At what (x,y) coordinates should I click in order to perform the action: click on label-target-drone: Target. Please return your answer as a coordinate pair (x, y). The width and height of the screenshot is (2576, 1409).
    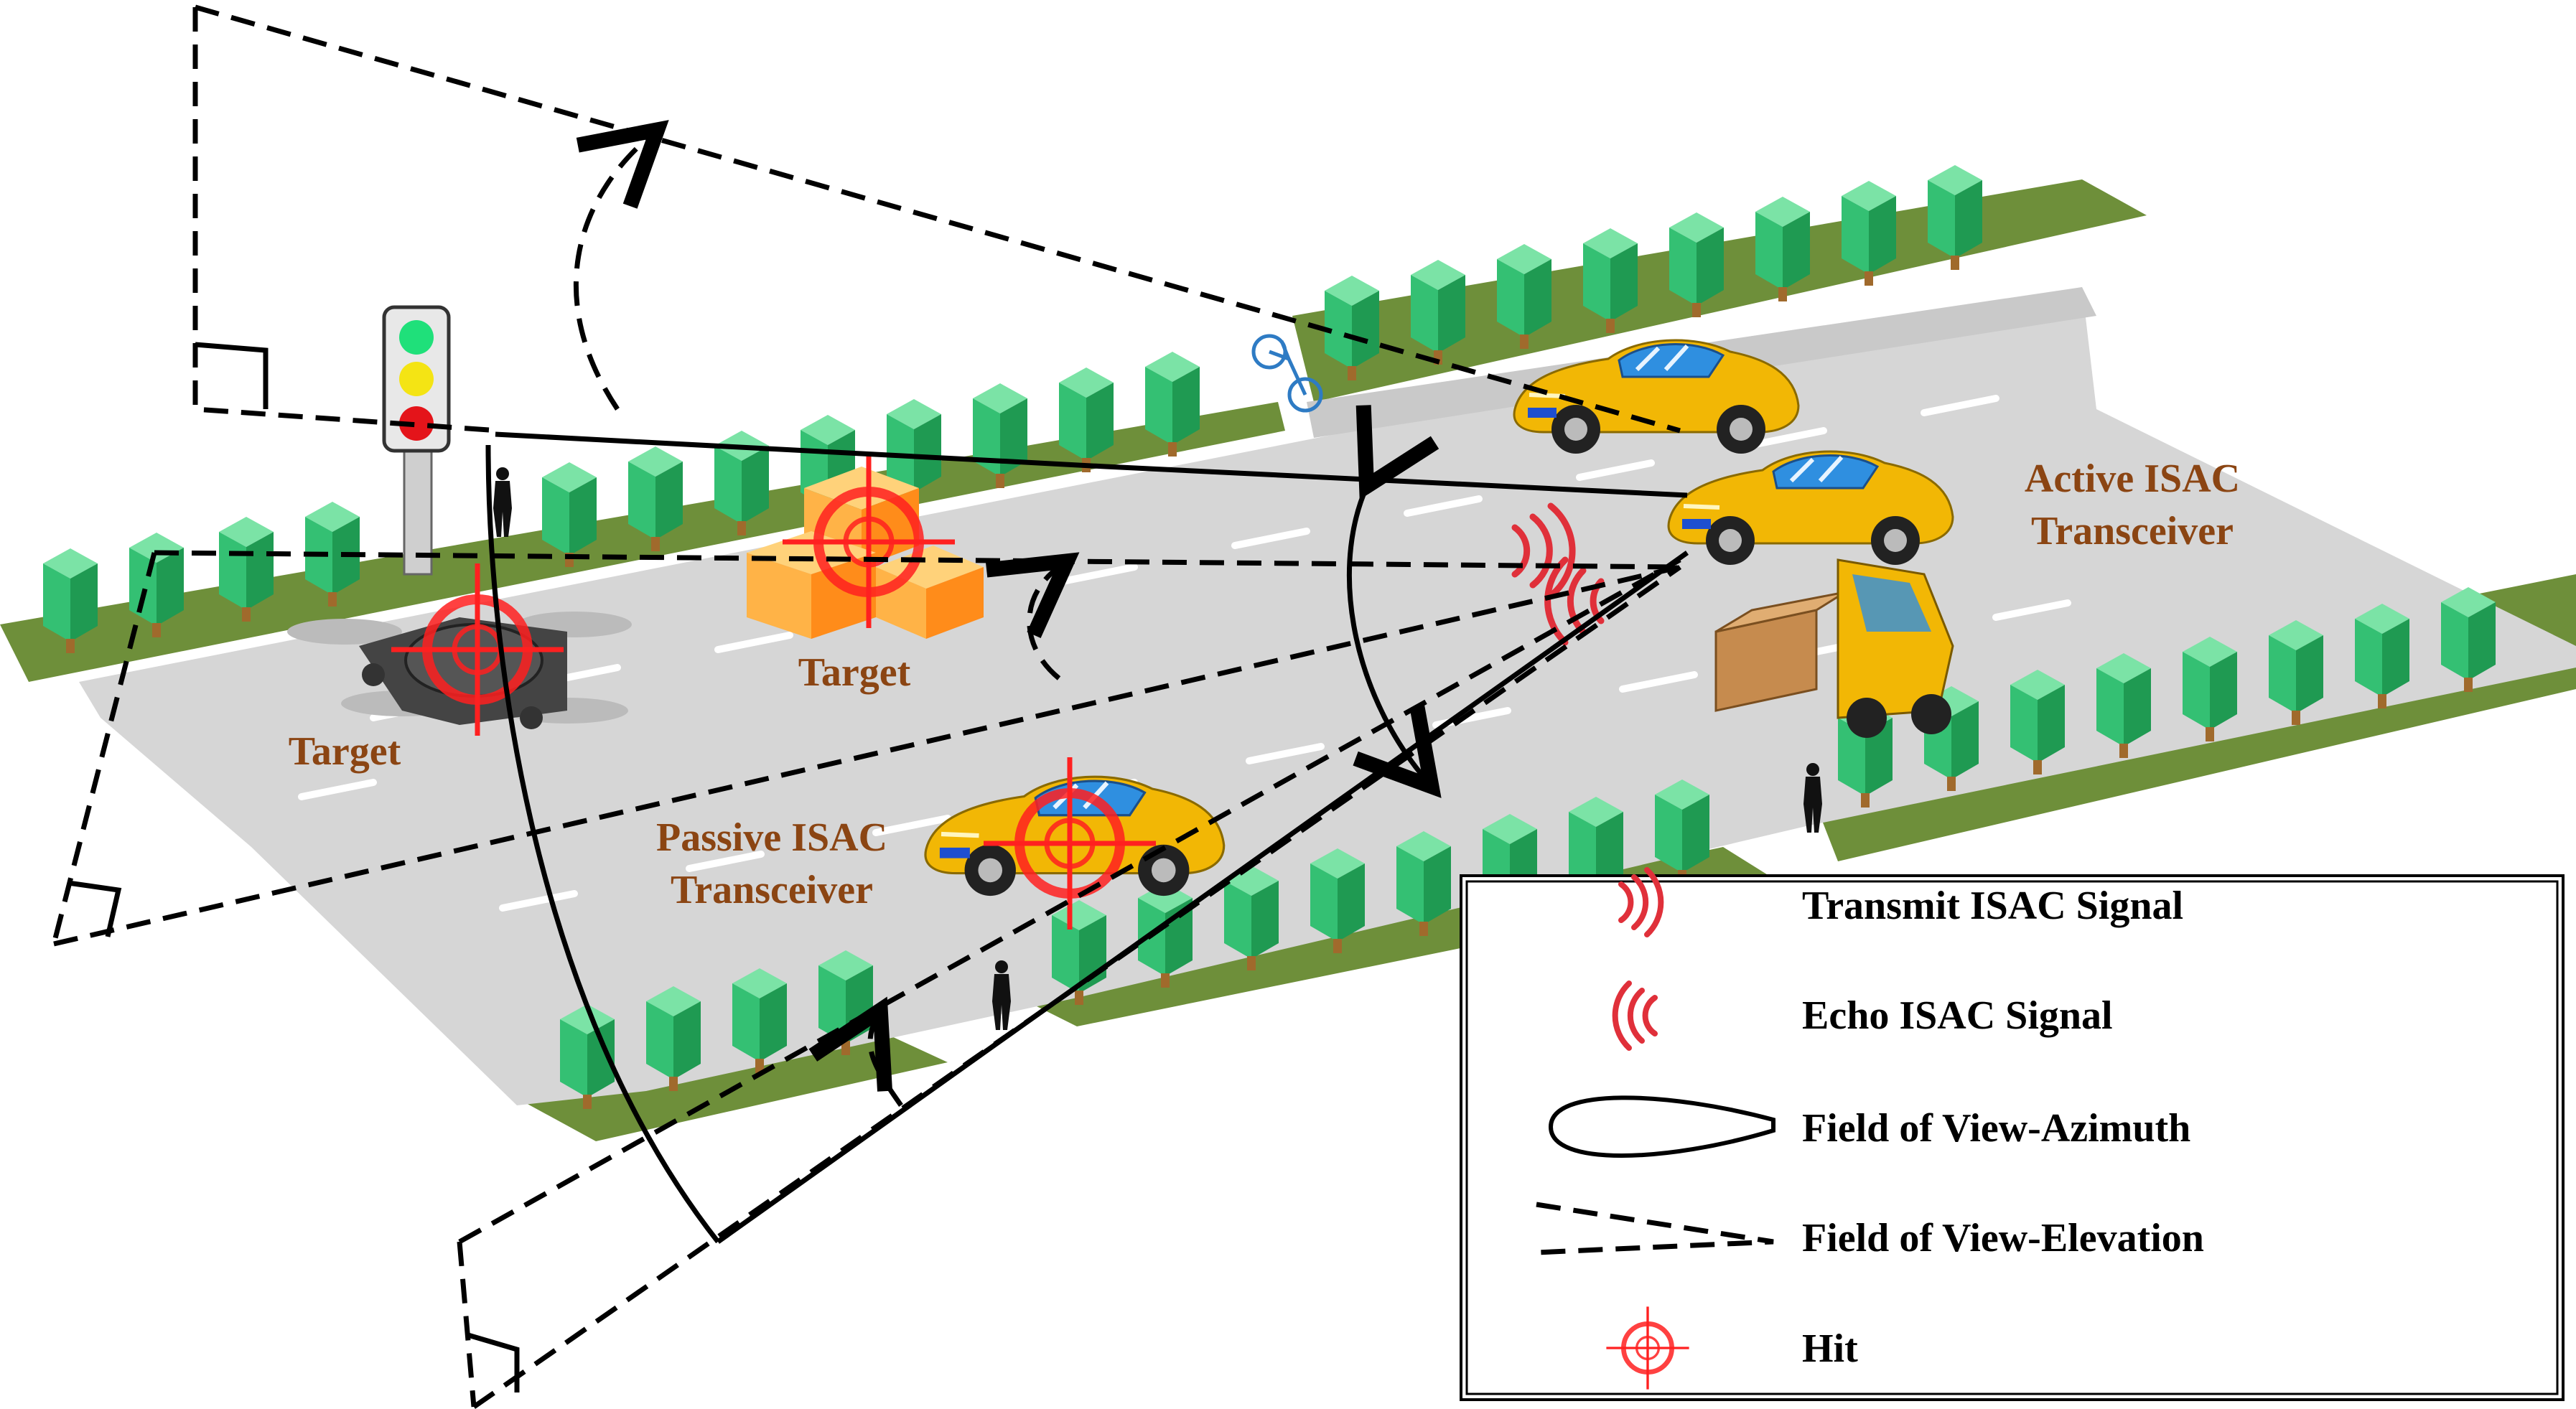
    Looking at the image, I should click on (345, 751).